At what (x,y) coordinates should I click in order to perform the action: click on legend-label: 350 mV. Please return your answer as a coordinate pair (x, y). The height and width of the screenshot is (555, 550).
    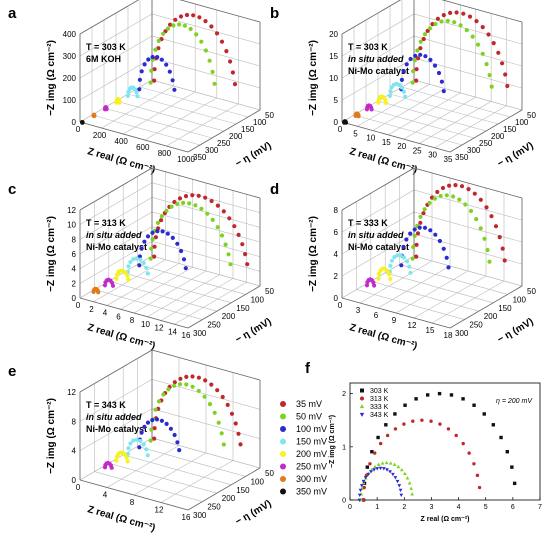
    Looking at the image, I should click on (311, 492).